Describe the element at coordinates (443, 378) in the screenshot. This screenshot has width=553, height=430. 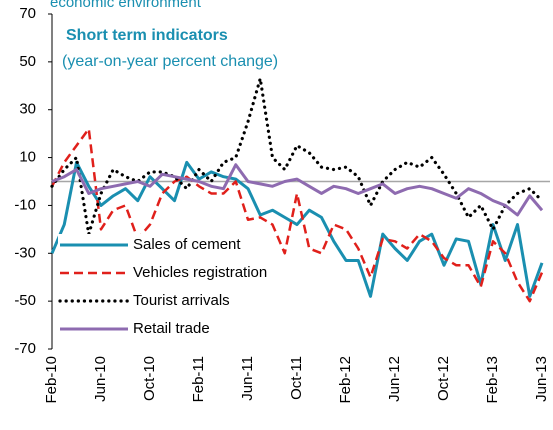
I see `x-tick-label: Oct-12` at that location.